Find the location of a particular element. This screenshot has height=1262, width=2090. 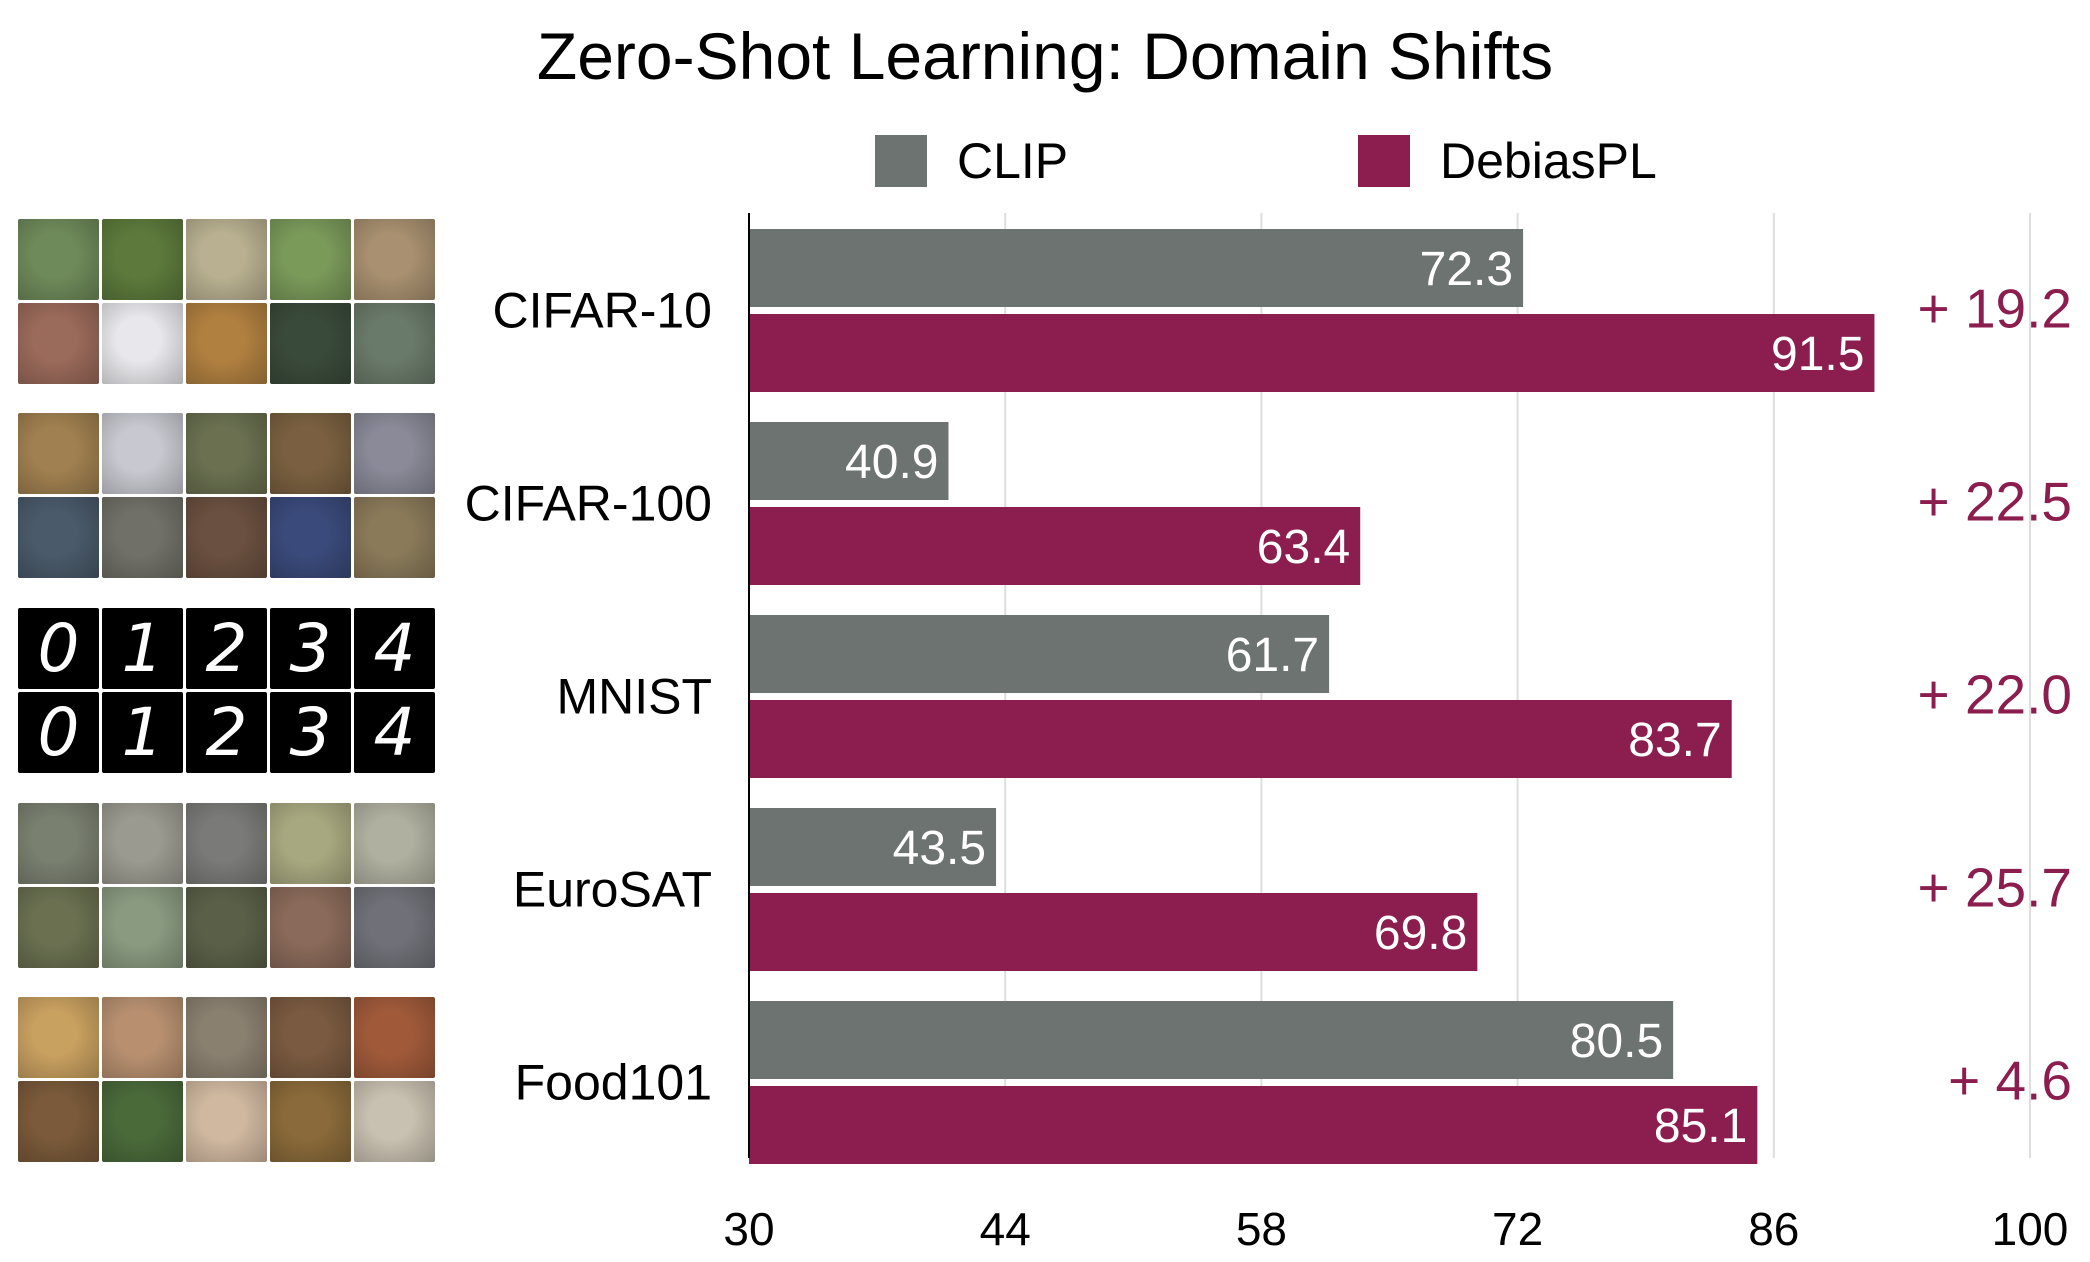

improvement-label: + 4.6 is located at coordinates (2010, 1081).